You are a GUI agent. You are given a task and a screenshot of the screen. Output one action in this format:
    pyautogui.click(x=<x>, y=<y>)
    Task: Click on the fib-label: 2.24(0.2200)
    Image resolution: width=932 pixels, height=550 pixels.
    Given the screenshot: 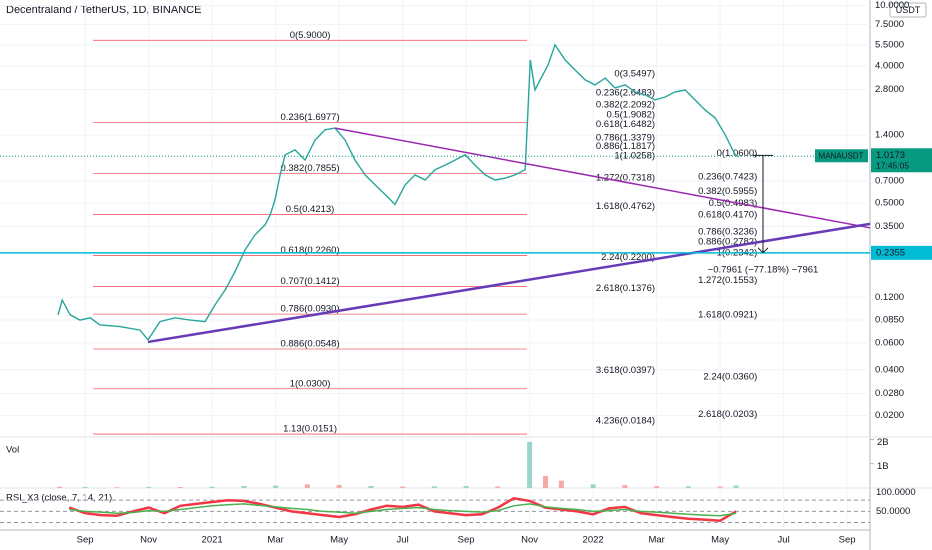 What is the action you would take?
    pyautogui.click(x=628, y=257)
    